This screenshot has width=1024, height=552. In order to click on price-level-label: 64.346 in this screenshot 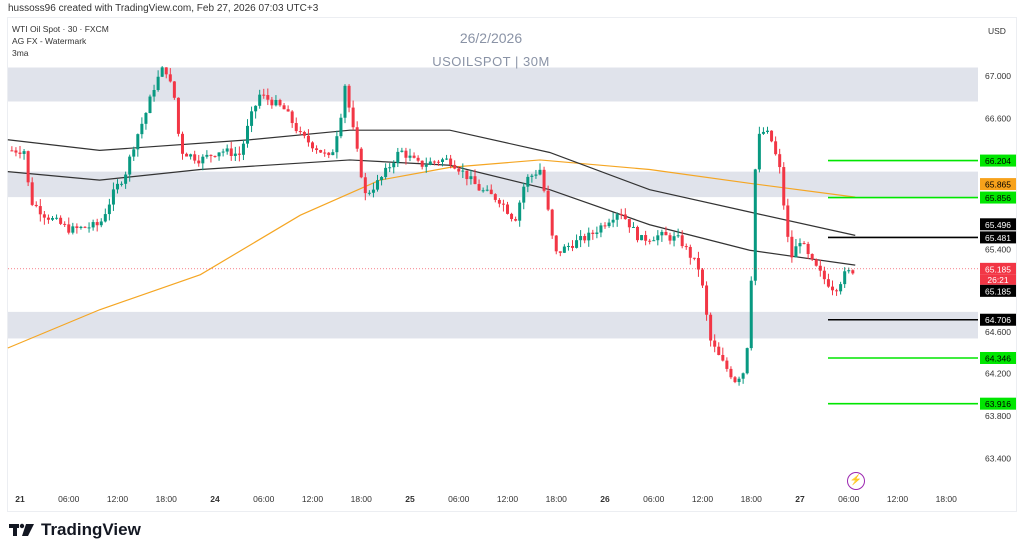, I will do `click(998, 358)`.